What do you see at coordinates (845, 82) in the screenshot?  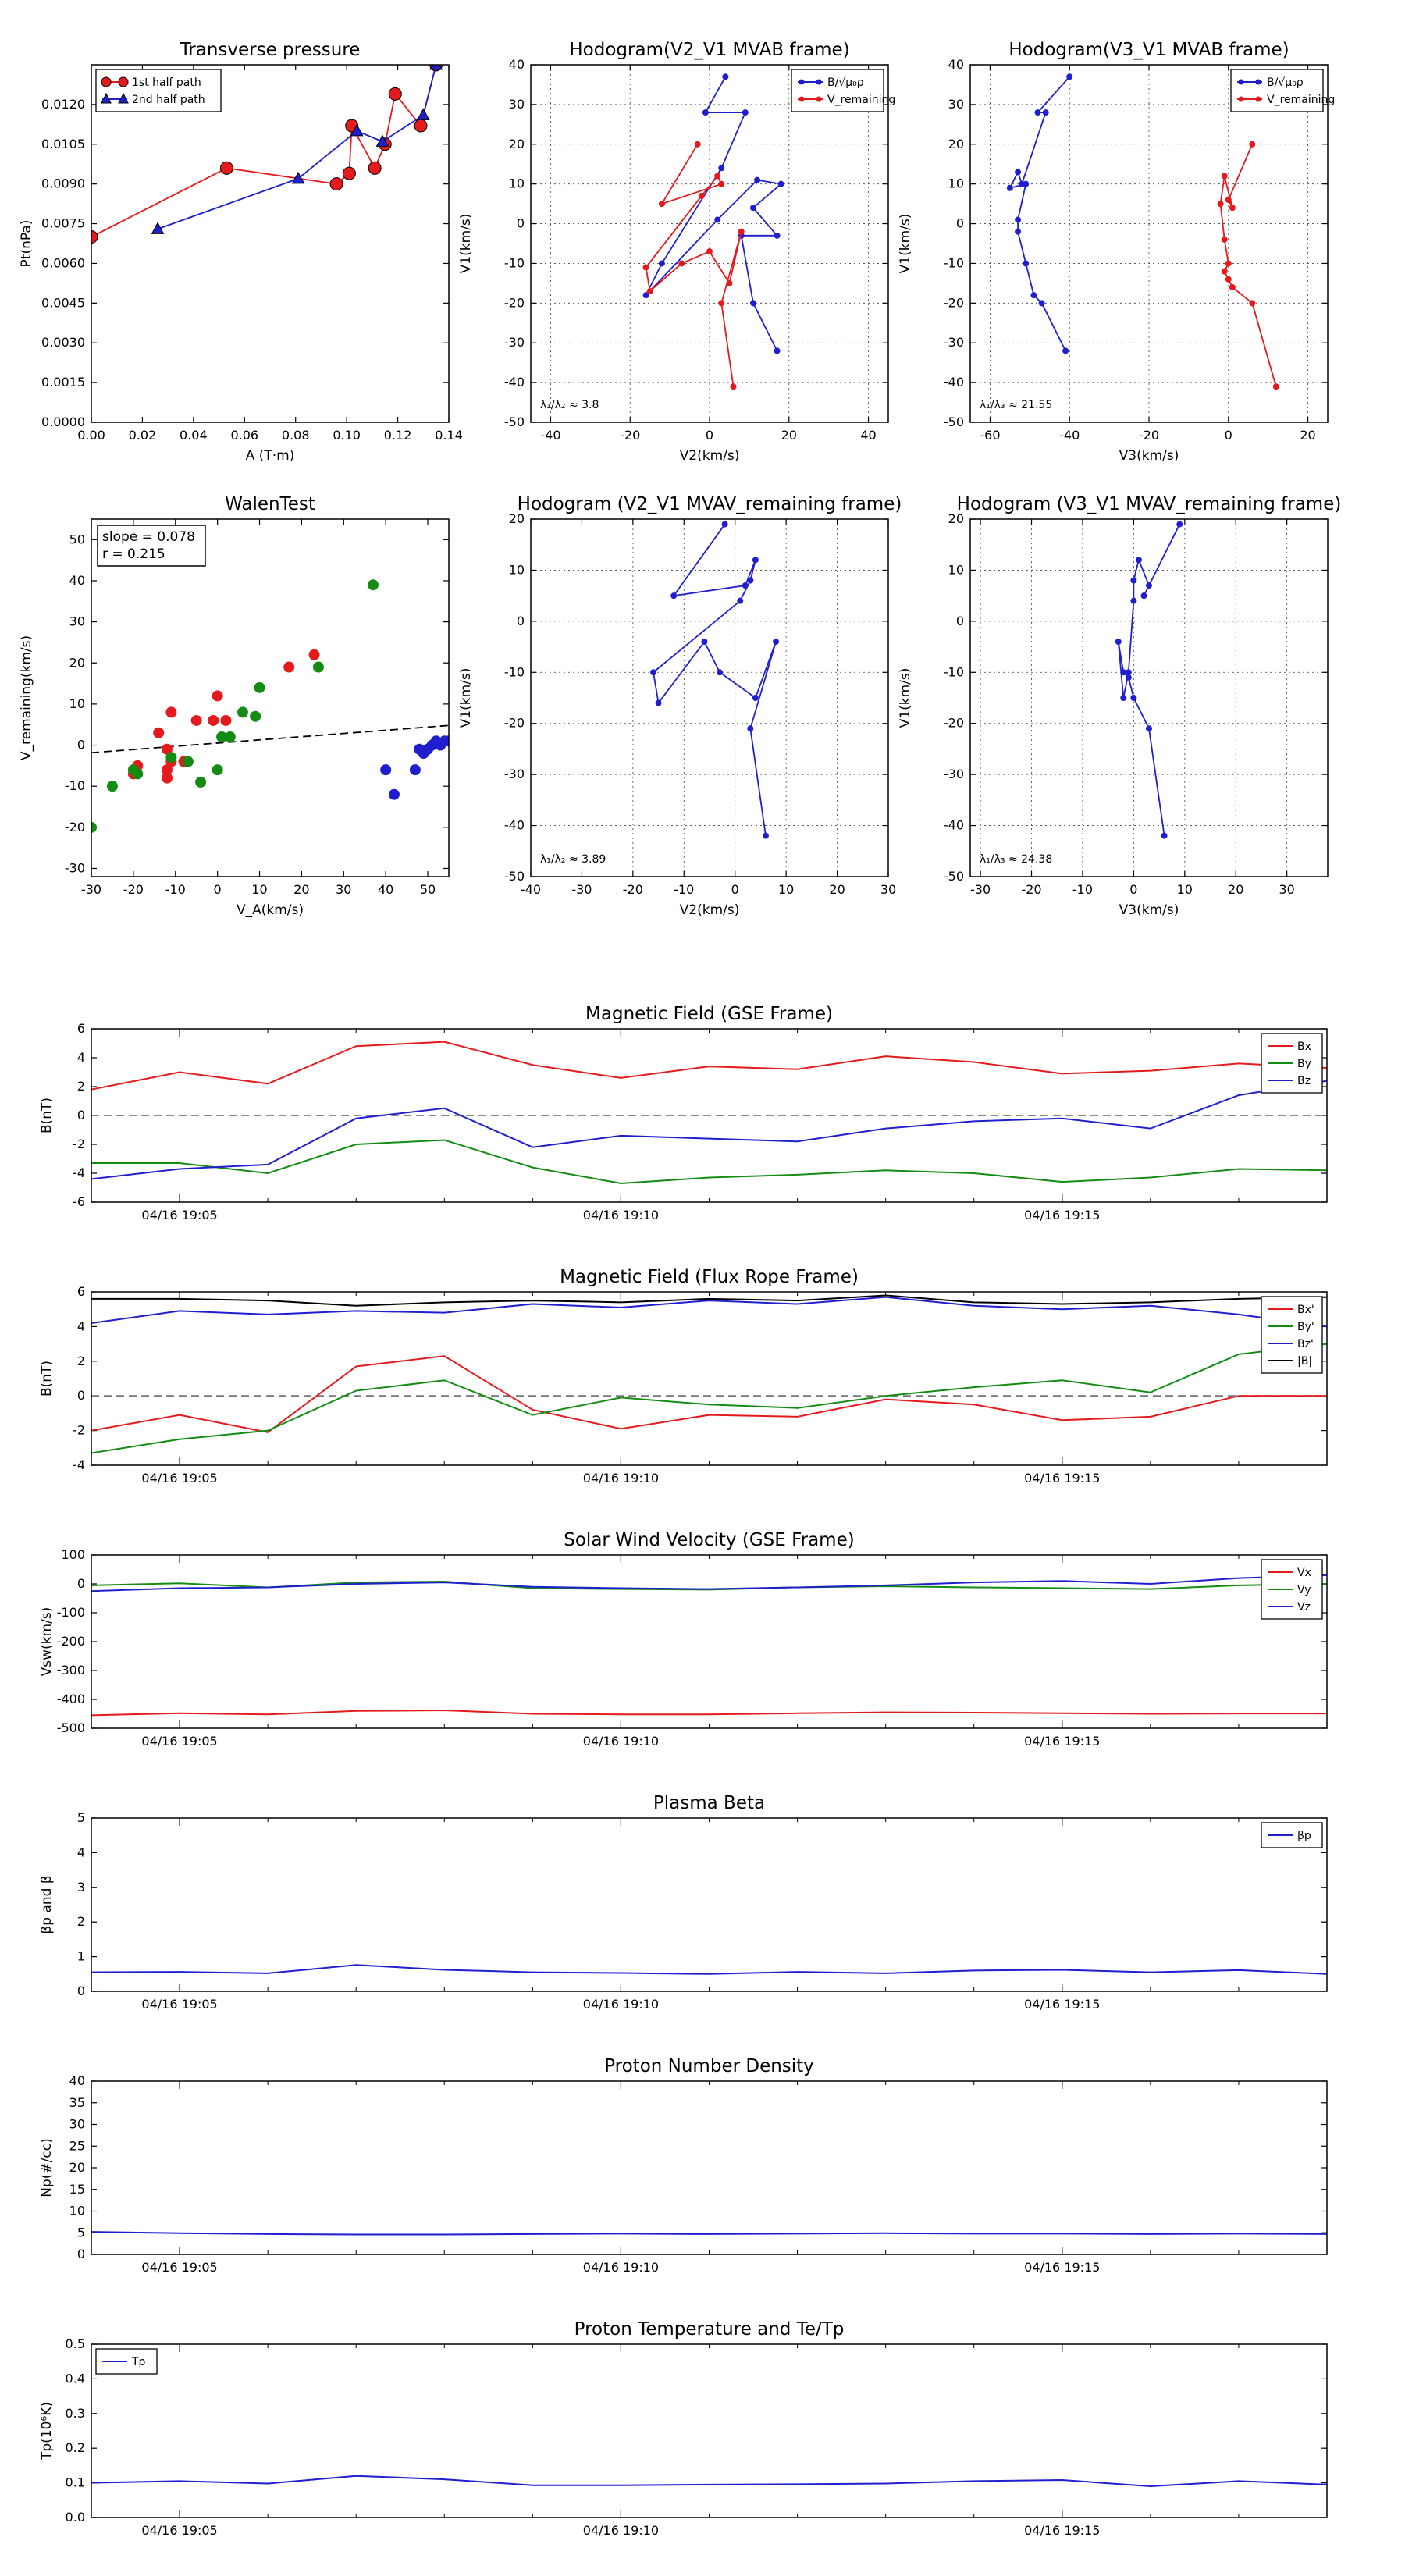 I see `legend-label: B/√μ₀ρ` at bounding box center [845, 82].